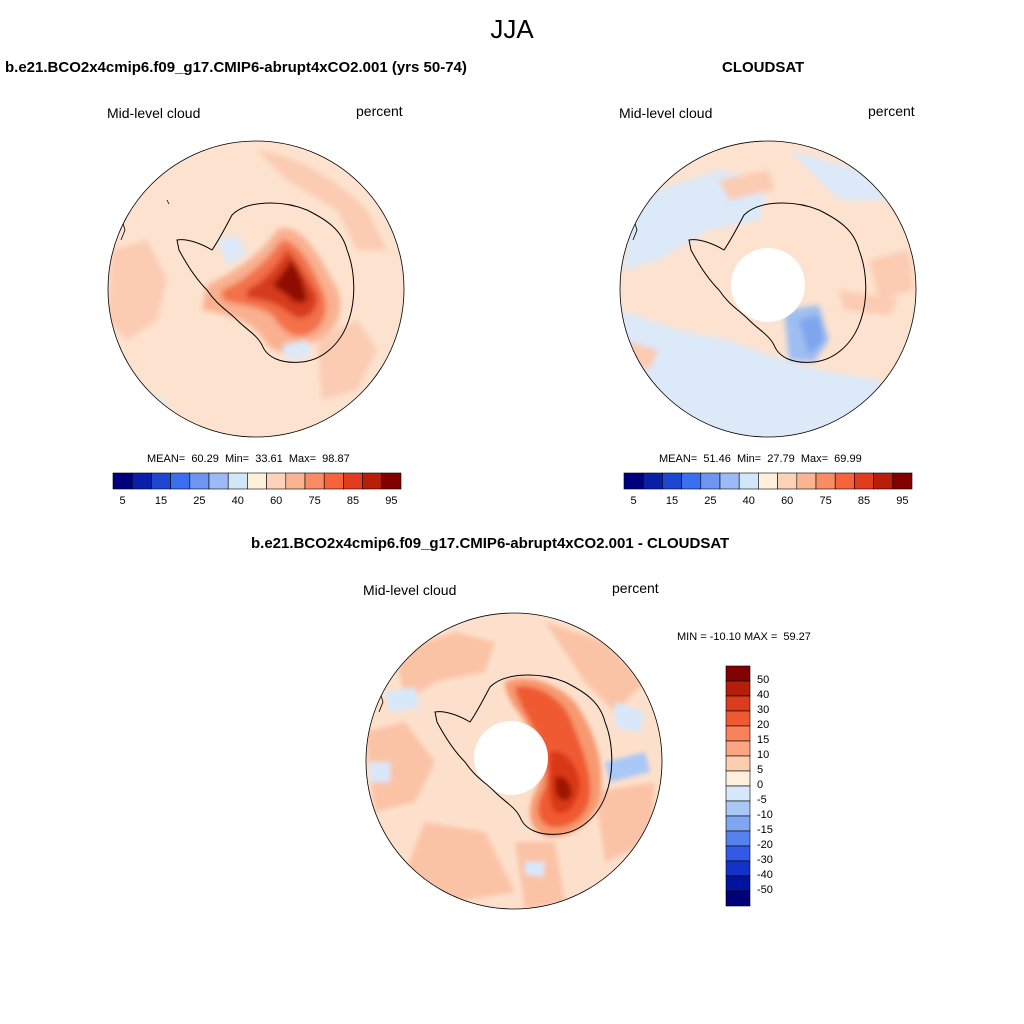 This screenshot has width=1024, height=1024. Describe the element at coordinates (748, 501) in the screenshot. I see `obs-colorbar-tick-label: 40` at that location.